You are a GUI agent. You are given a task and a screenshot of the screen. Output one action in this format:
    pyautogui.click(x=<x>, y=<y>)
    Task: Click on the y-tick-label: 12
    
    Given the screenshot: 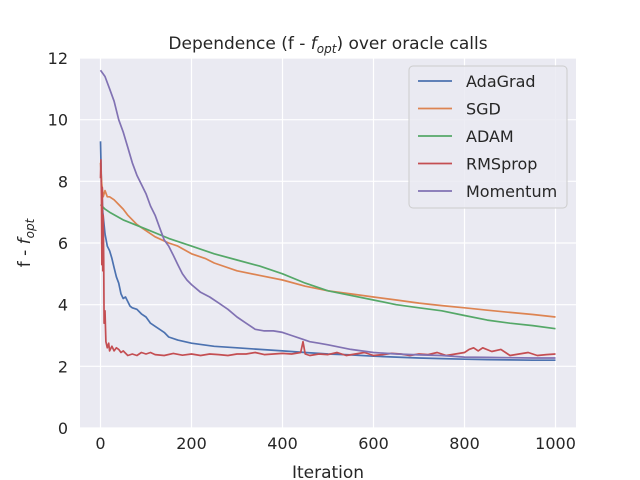 What is the action you would take?
    pyautogui.click(x=58, y=58)
    